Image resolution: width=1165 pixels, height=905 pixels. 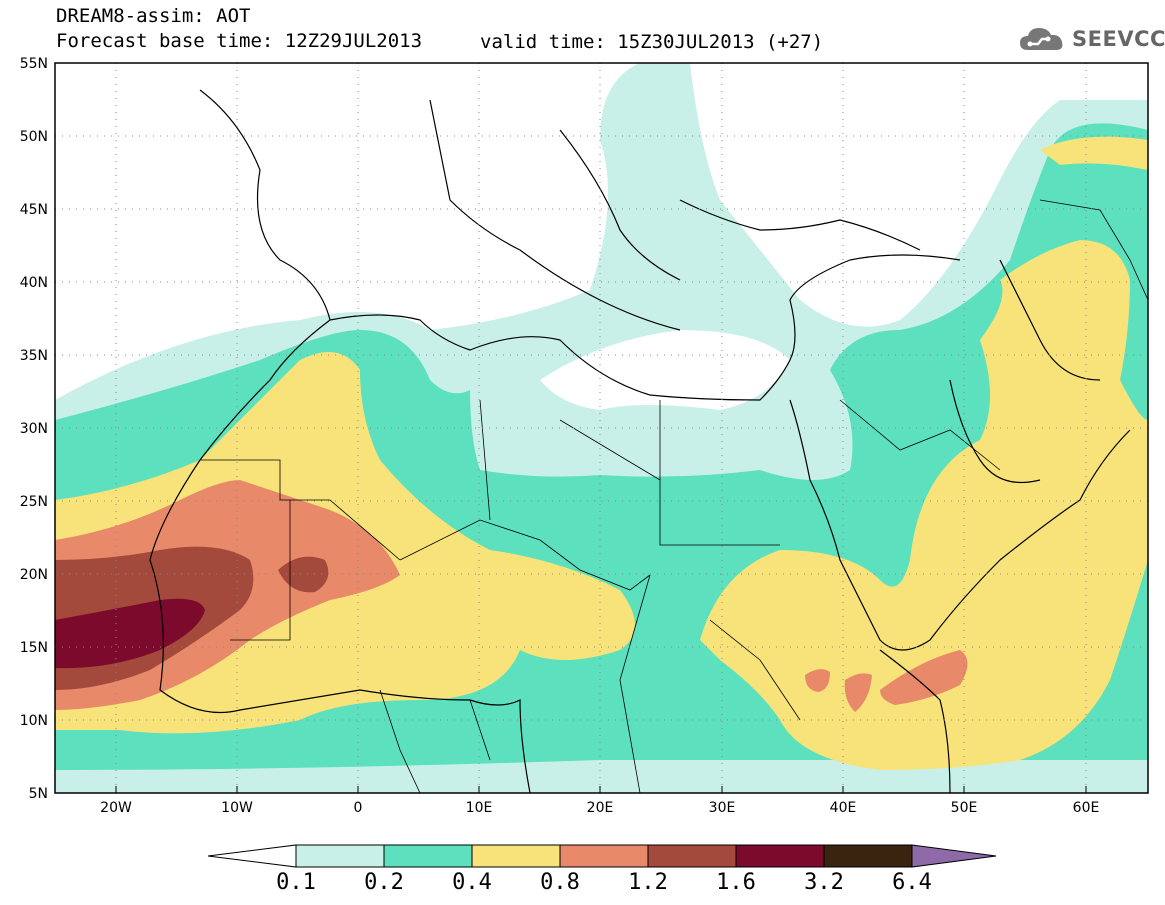 I want to click on lat-label-5n: 5N, so click(x=38, y=794).